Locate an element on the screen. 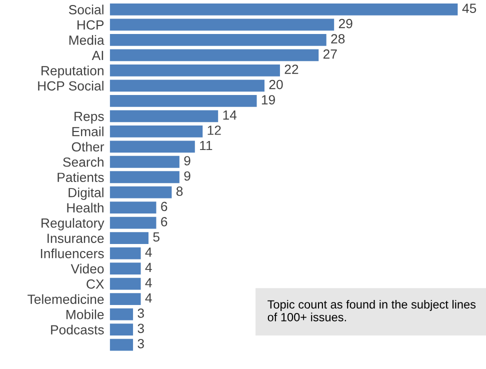 The height and width of the screenshot is (369, 486). y-tick-label: Reps is located at coordinates (89, 118).